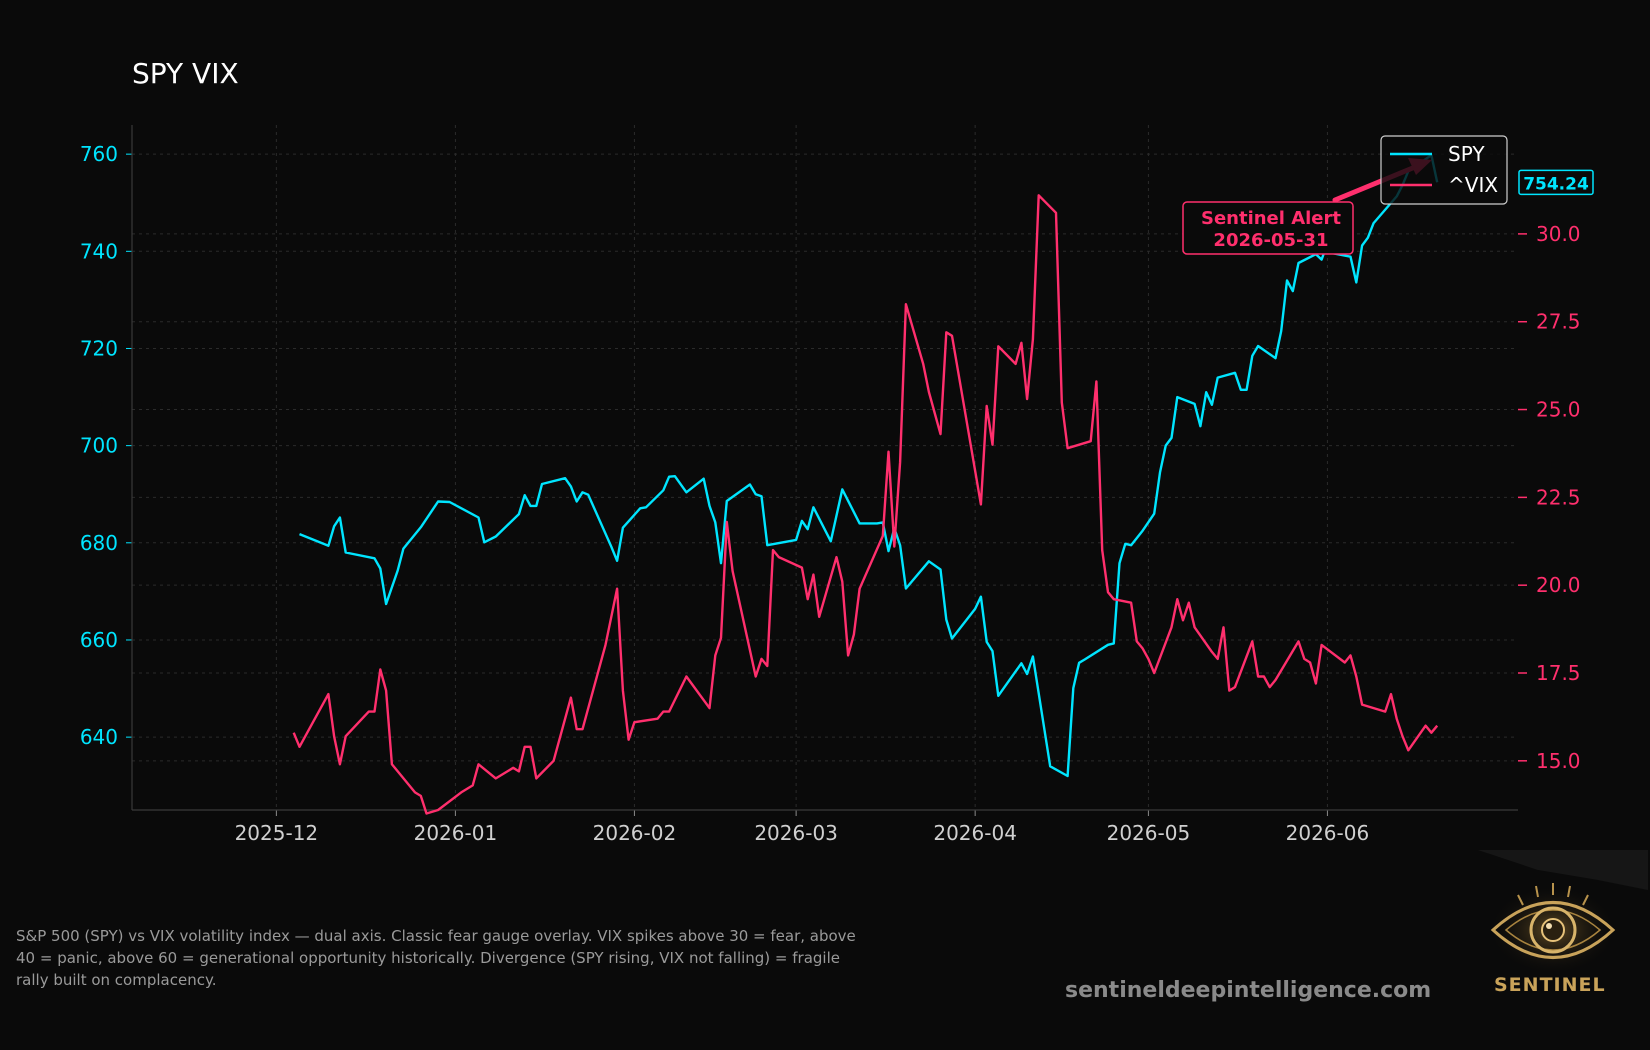  Describe the element at coordinates (99, 640) in the screenshot. I see `y-left-tick-label: 660` at that location.